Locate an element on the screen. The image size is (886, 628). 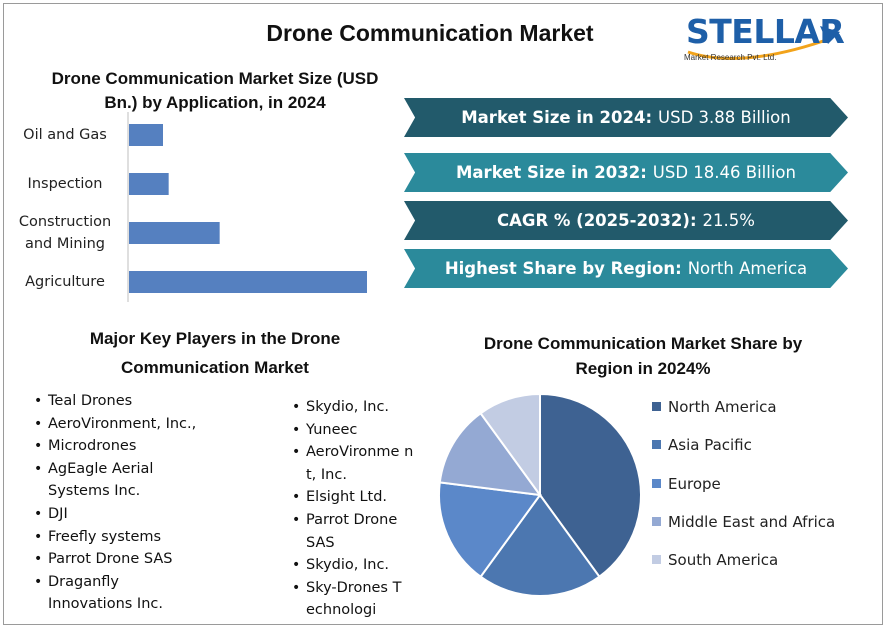
banner-value: 21.5% is located at coordinates (728, 220).